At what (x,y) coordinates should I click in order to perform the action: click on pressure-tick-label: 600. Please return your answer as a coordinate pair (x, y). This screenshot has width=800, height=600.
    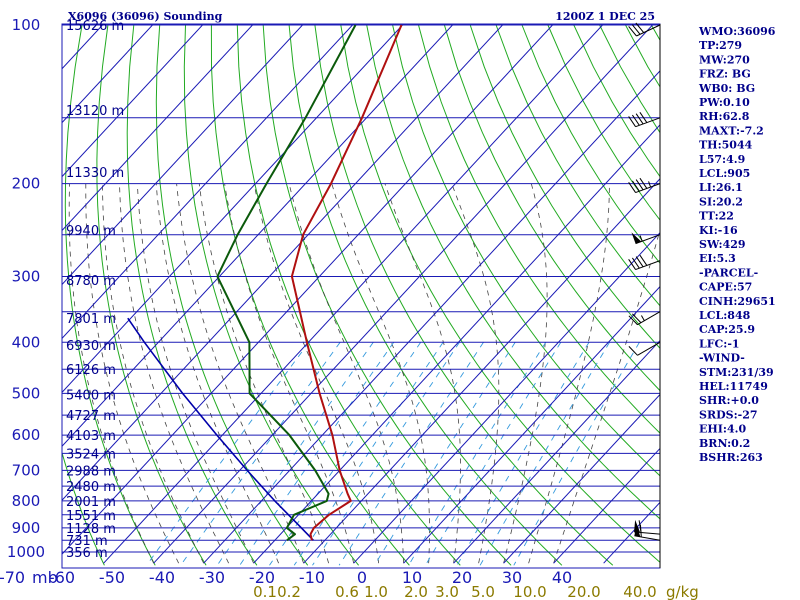
    Looking at the image, I should click on (26, 435).